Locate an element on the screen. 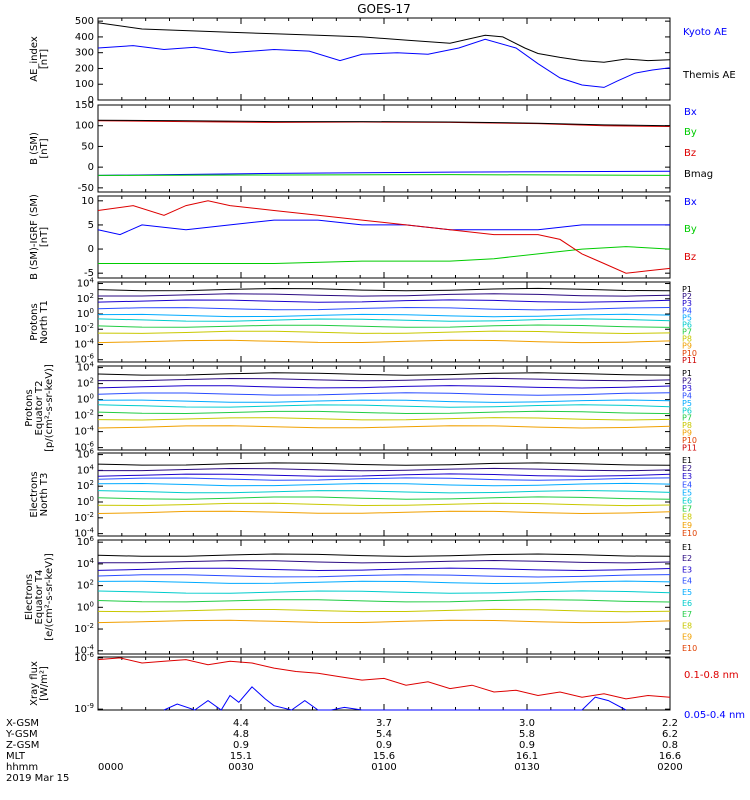 Image resolution: width=750 pixels, height=800 pixels. y-axis-label: AE_index[nT] is located at coordinates (39, 59).